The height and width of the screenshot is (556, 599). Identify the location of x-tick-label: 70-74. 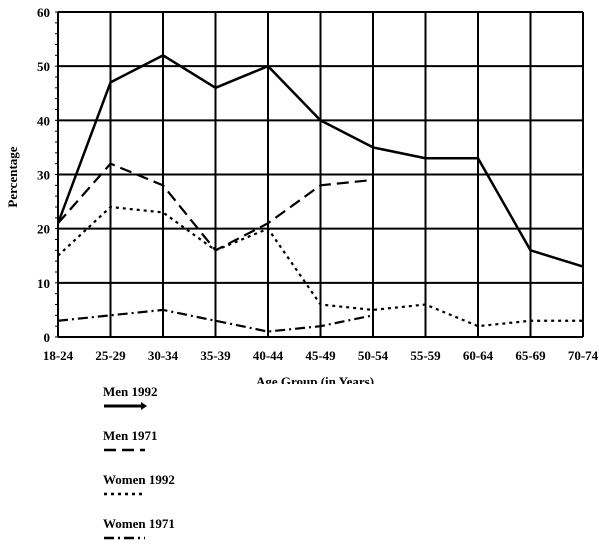
(583, 355).